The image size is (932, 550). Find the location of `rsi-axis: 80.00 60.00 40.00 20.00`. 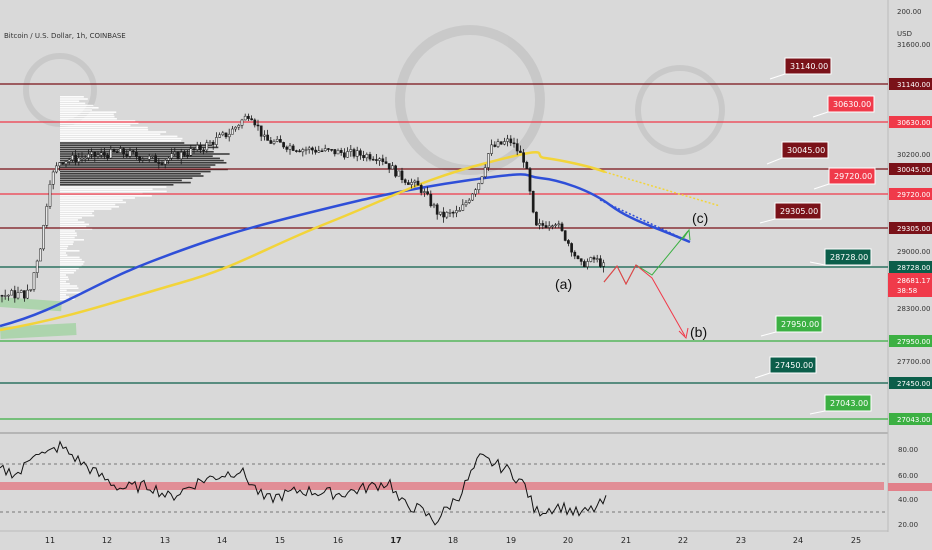

rsi-axis: 80.00 60.00 40.00 20.00 is located at coordinates (910, 487).